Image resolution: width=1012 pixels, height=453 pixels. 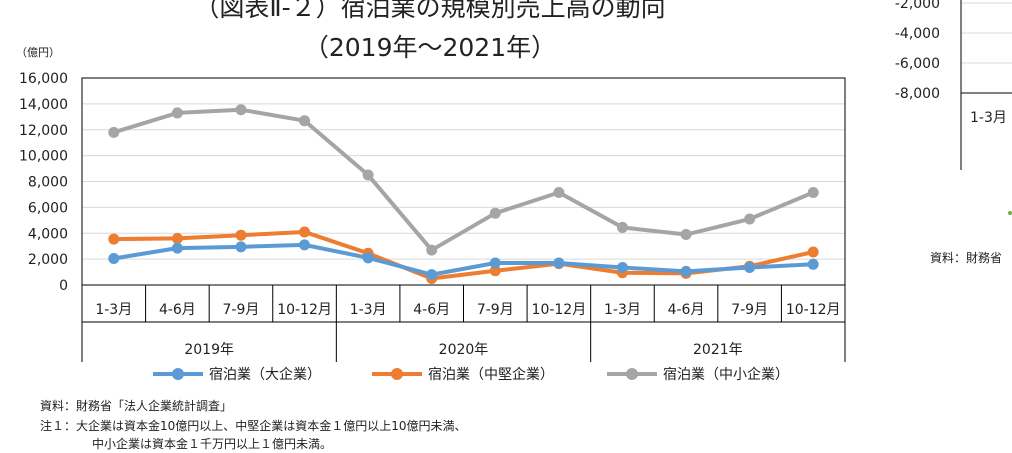 What do you see at coordinates (212, 444) in the screenshot?
I see `footnote-2: 中小企業は資本金１千万円以上１億円未満。` at bounding box center [212, 444].